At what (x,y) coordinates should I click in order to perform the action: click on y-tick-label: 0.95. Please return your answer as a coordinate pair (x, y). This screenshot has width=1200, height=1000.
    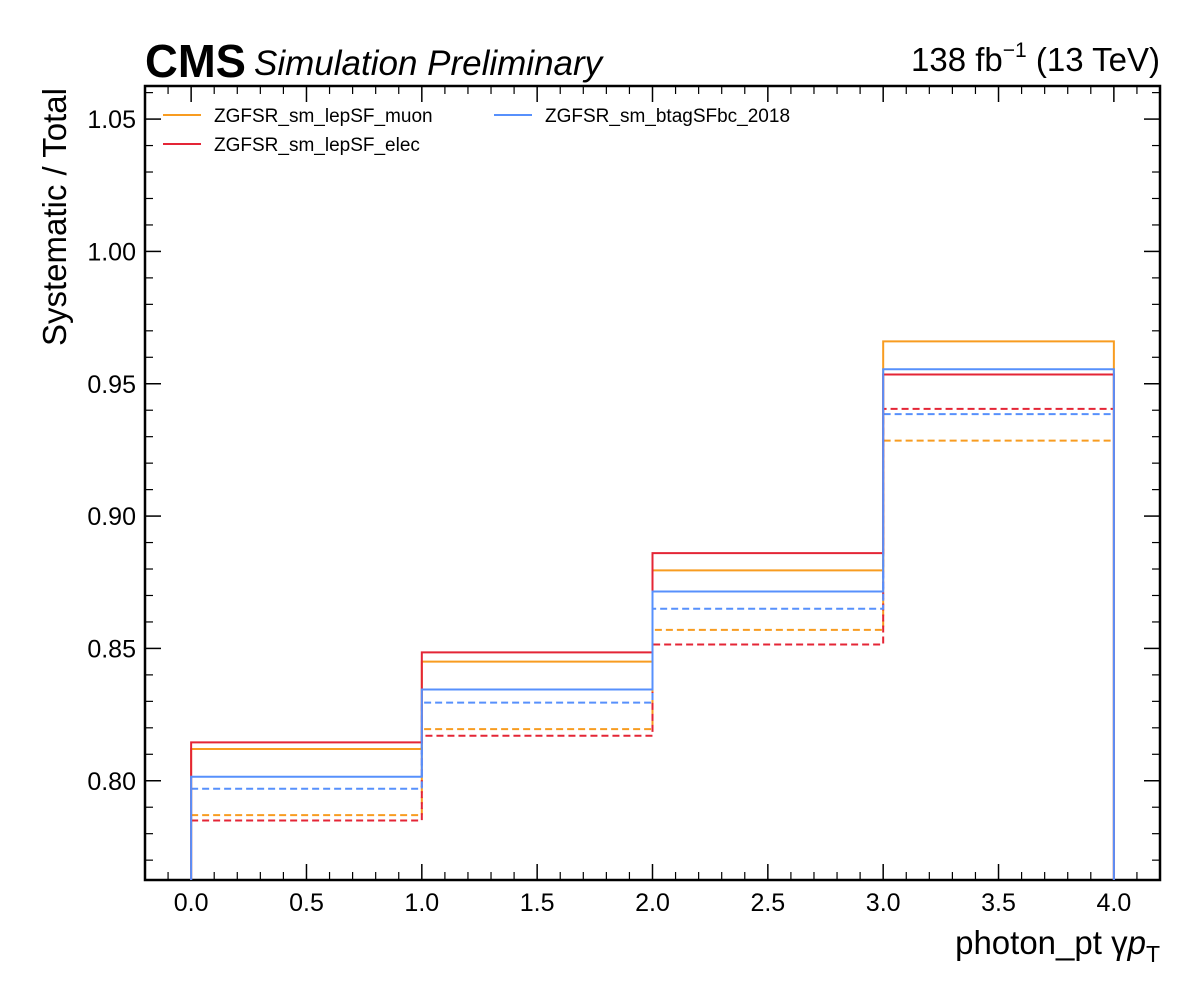
    Looking at the image, I should click on (111, 385).